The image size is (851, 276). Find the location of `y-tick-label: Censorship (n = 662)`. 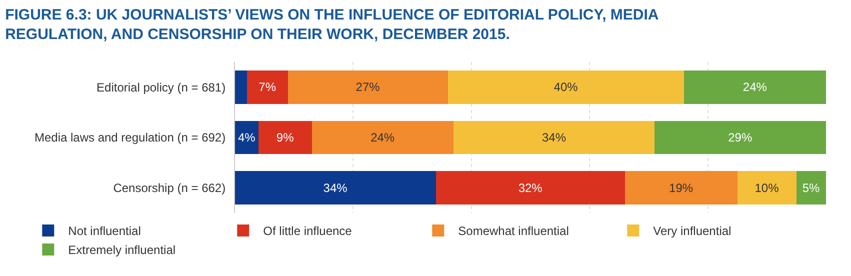

y-tick-label: Censorship (n = 662) is located at coordinates (169, 188).